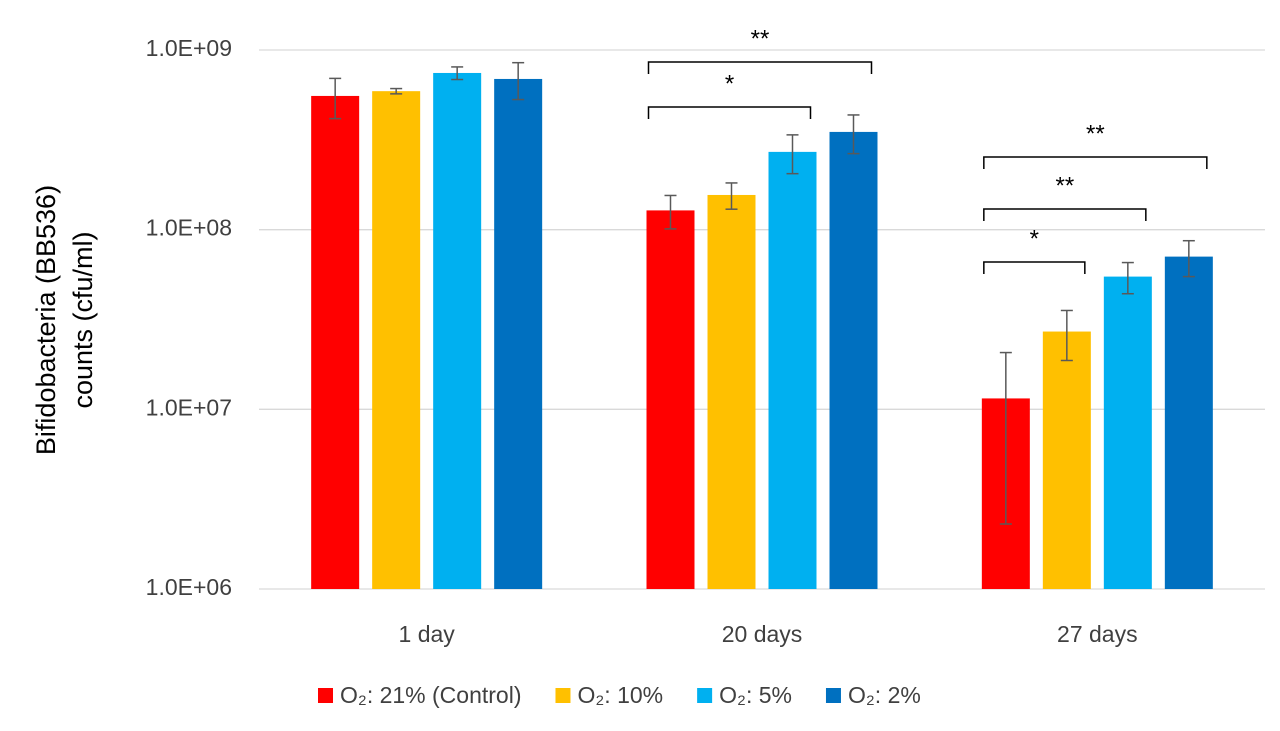 This screenshot has width=1280, height=731. Describe the element at coordinates (762, 634) in the screenshot. I see `x-tick-label: 20 days` at that location.